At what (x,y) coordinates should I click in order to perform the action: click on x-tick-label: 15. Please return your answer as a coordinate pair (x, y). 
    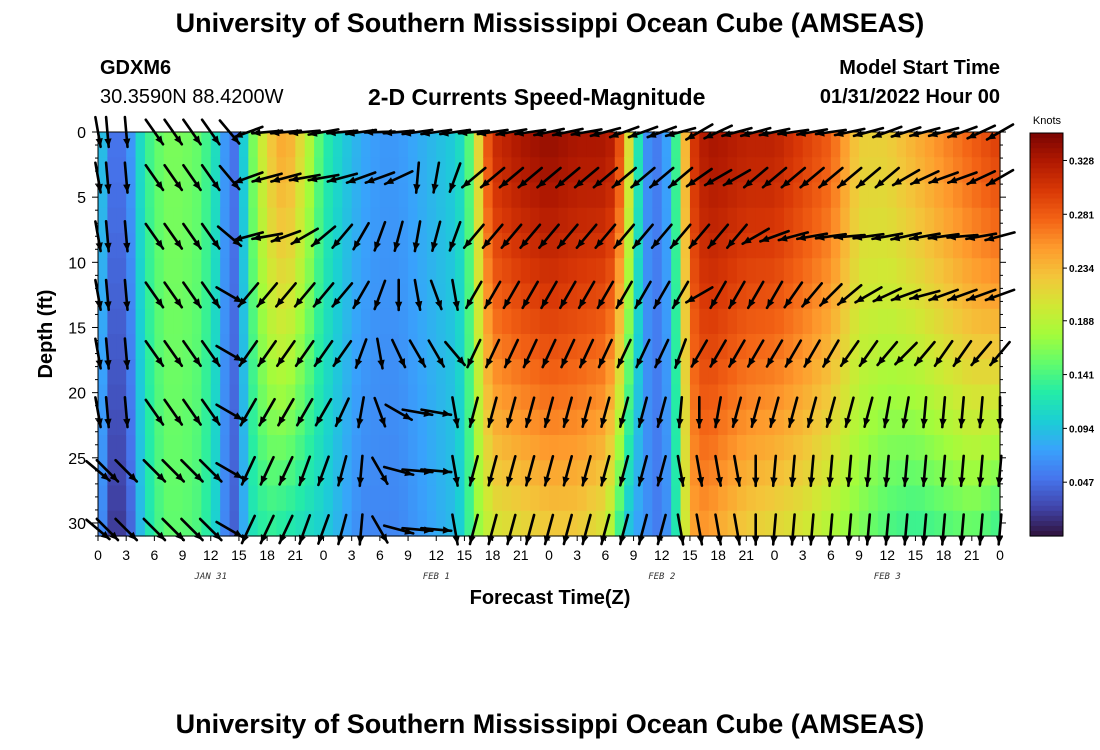
    Looking at the image, I should click on (690, 555).